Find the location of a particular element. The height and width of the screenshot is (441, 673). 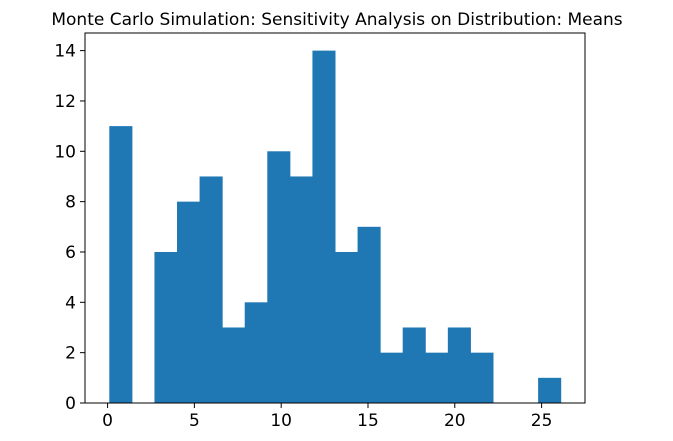

y-tick-label: 14 is located at coordinates (65, 52).